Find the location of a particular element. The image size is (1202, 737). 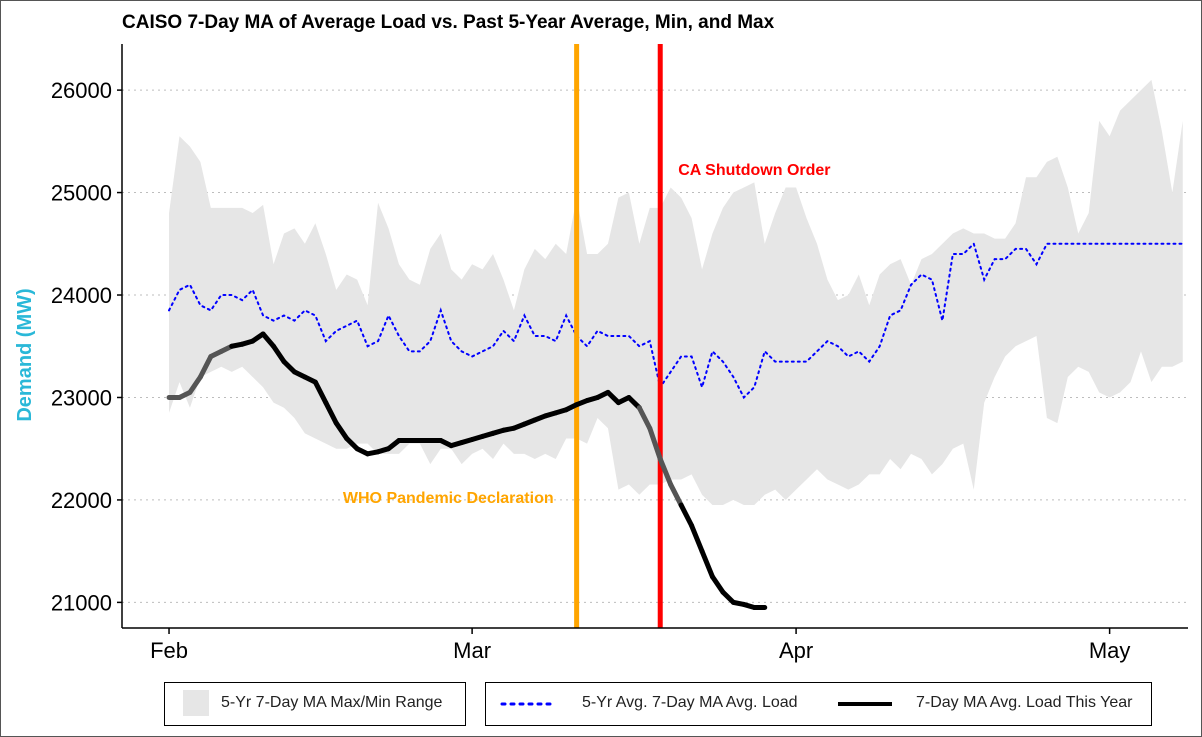

annotation-label-ca: CA Shutdown Order is located at coordinates (754, 170).